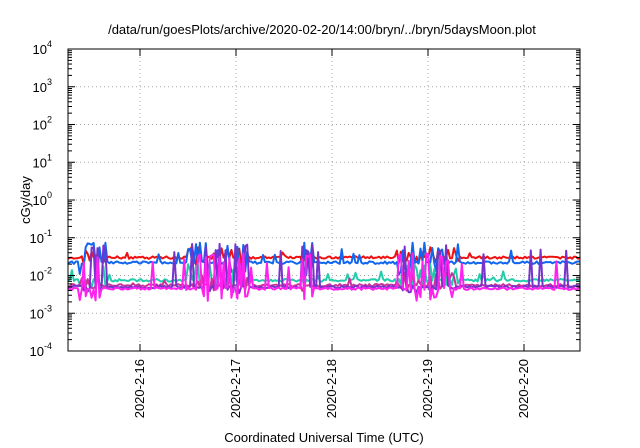 The image size is (640, 448). Describe the element at coordinates (42, 161) in the screenshot. I see `y-tick-label: 10¹` at that location.